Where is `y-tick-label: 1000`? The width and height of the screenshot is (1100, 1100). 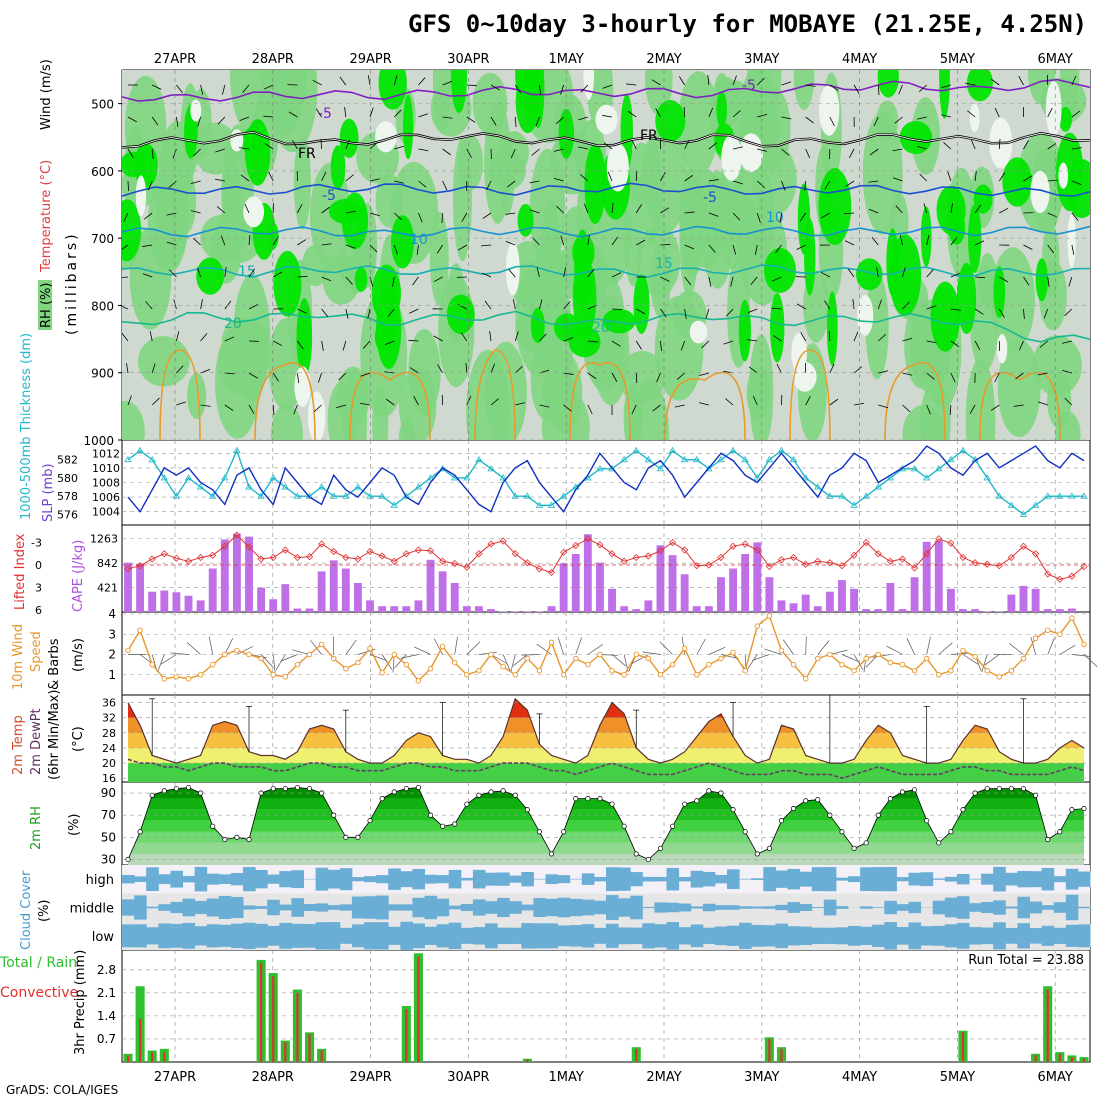 y-tick-label: 1000 is located at coordinates (98, 441).